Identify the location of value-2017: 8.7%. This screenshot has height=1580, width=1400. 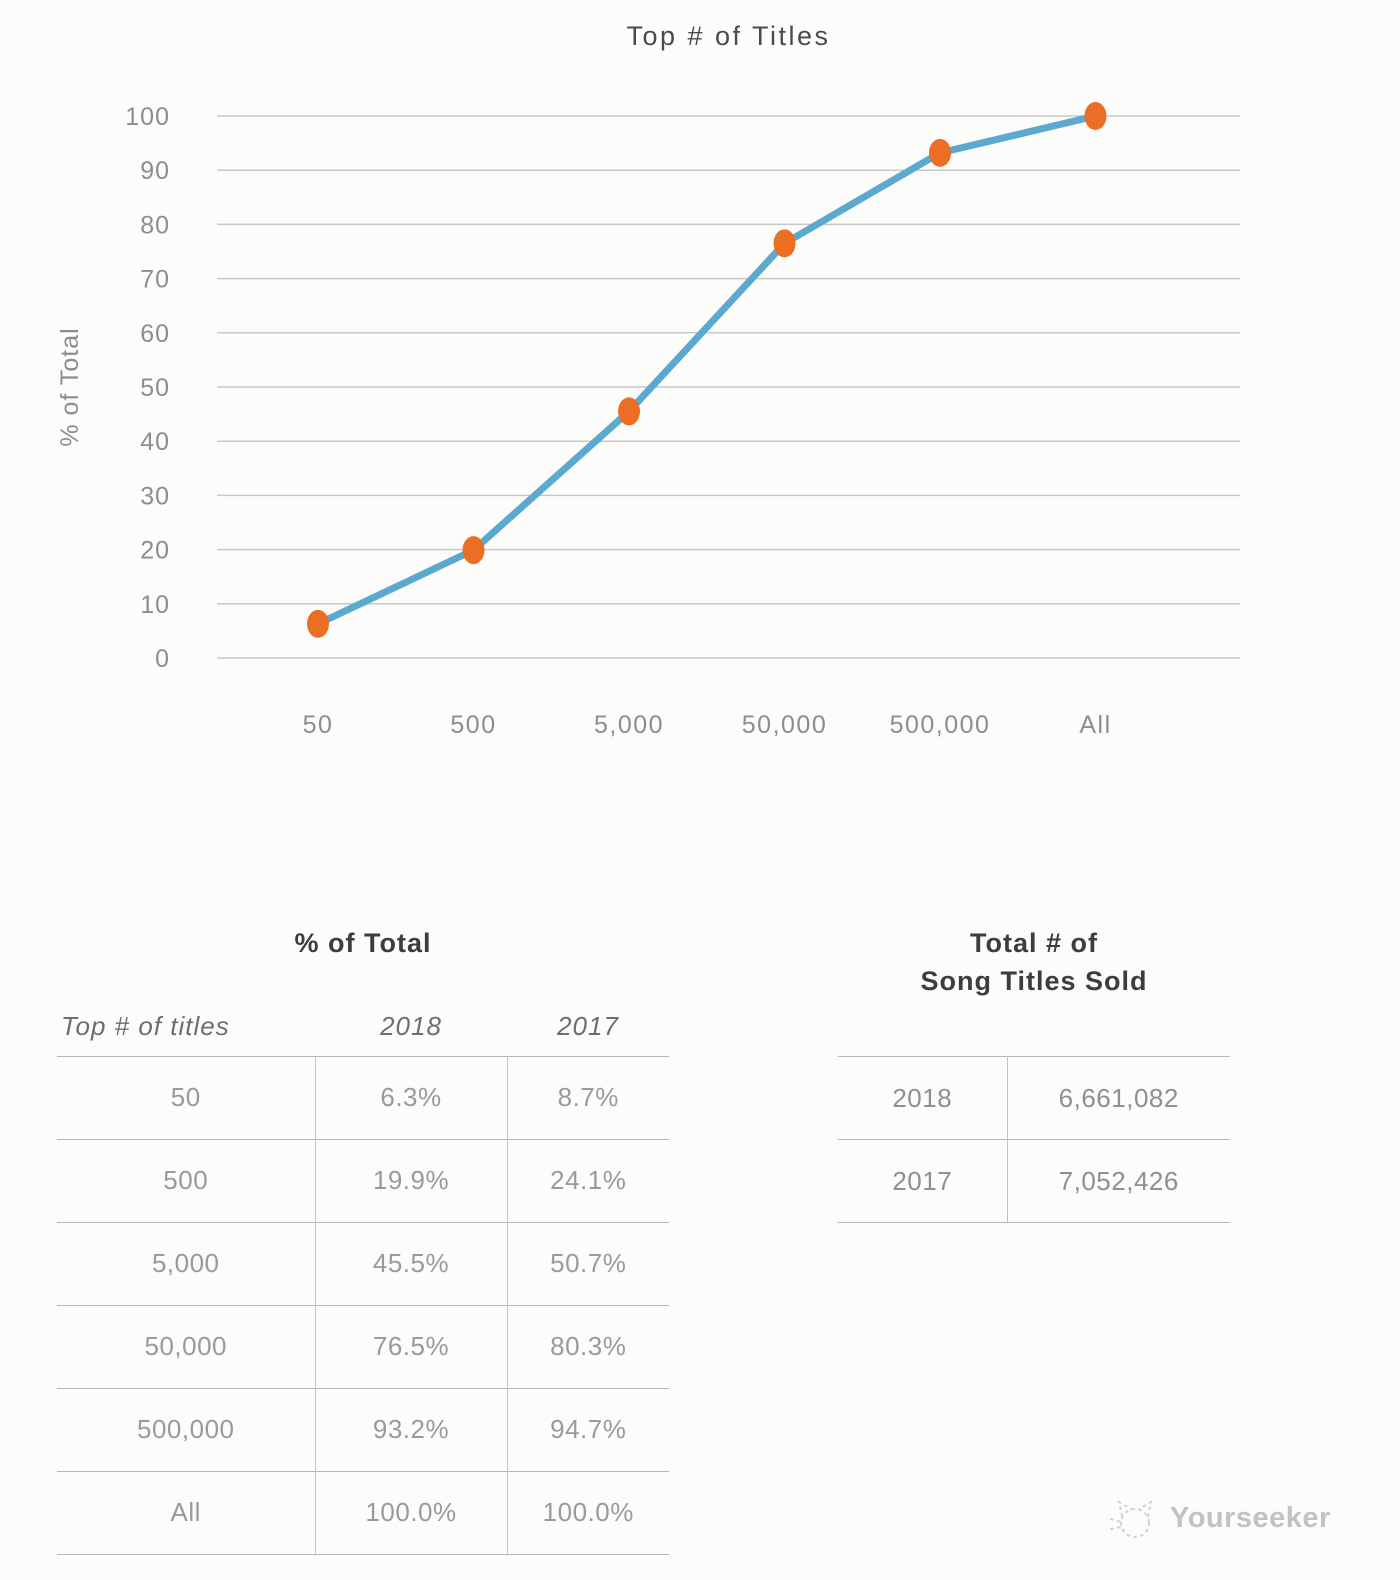
(588, 1097).